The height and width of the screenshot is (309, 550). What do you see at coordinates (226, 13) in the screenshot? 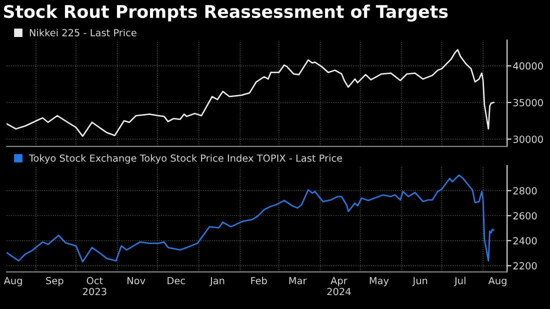
I see `chart-title: Stock Rout Prompts Reassessment of Targets` at bounding box center [226, 13].